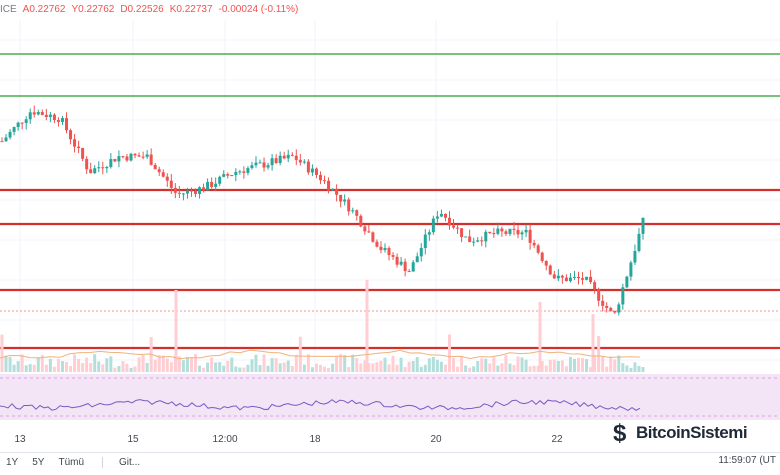  I want to click on timeframe-all: Tümü, so click(71, 462).